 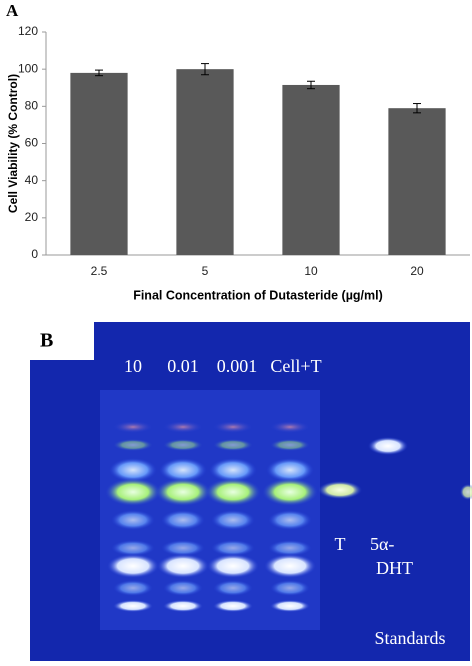 What do you see at coordinates (133, 366) in the screenshot?
I see `lane-label: 10` at bounding box center [133, 366].